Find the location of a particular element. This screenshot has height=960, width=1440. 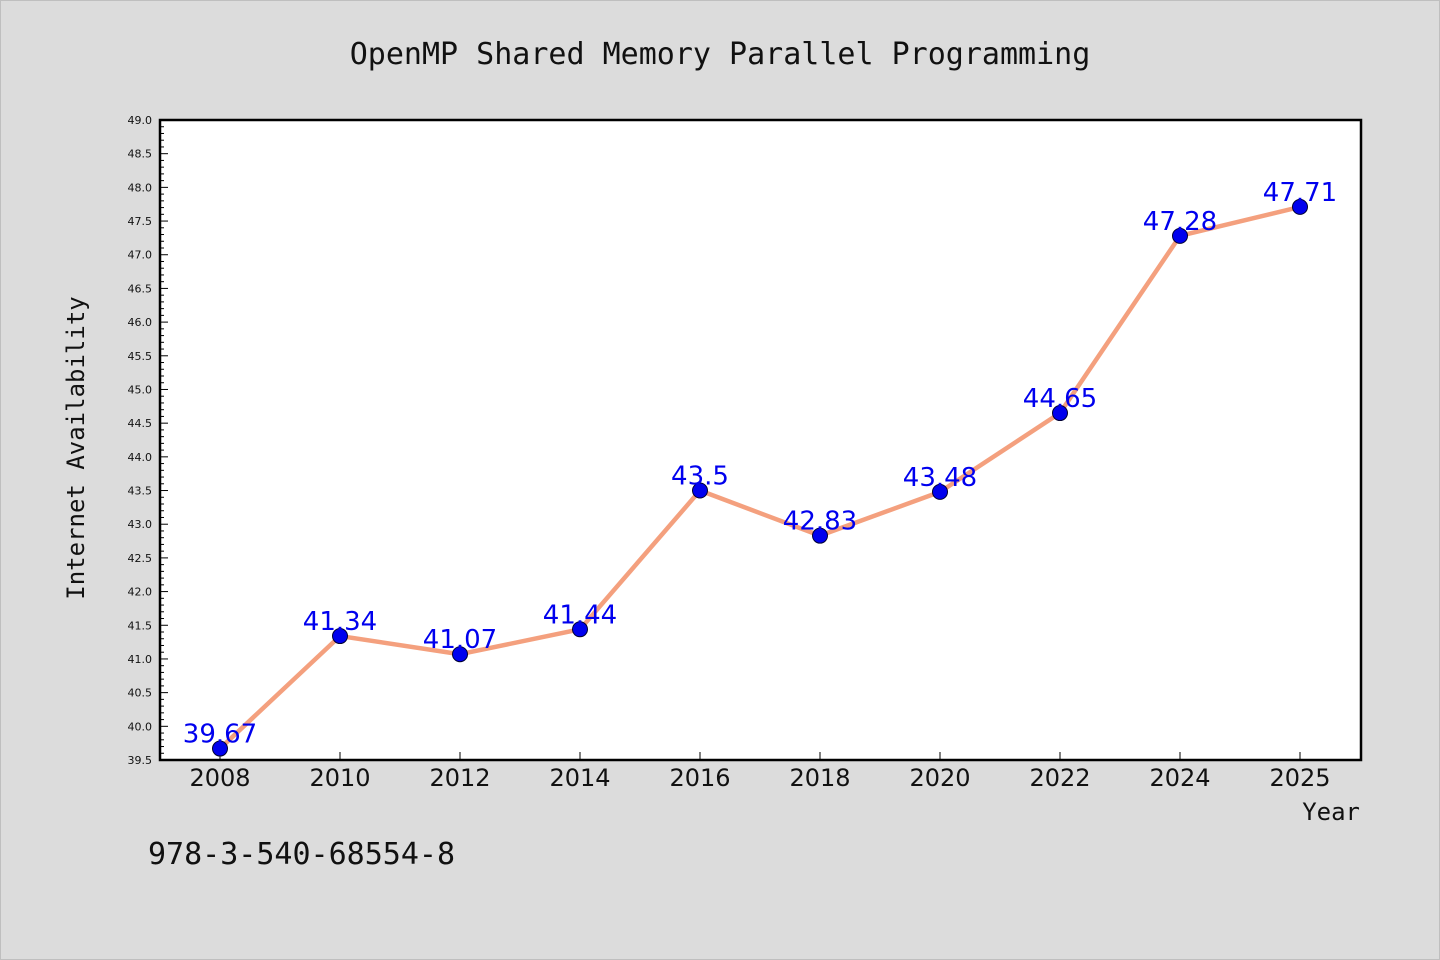

y-tick-label: 39.5 is located at coordinates (140, 760).